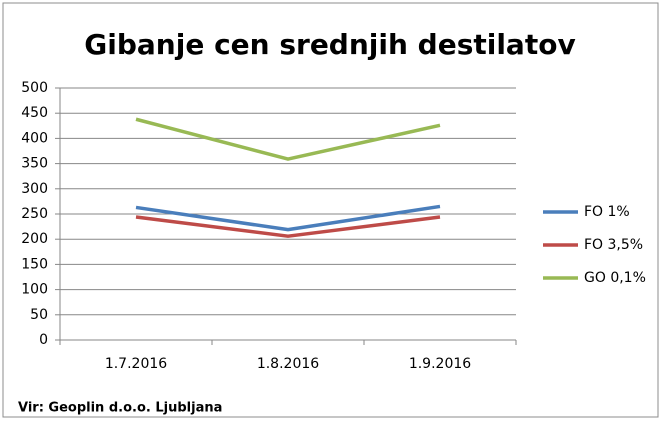  I want to click on legend-label: GO 0,1%, so click(615, 278).